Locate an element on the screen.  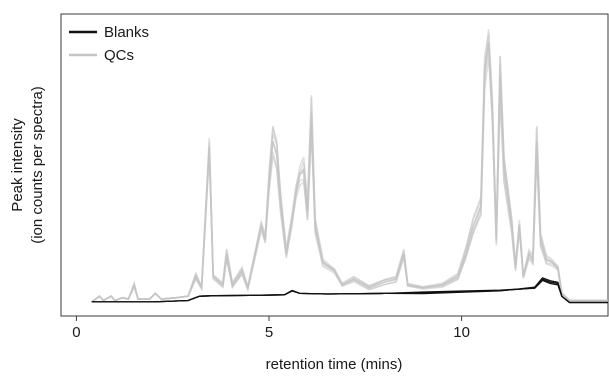
legend-label-blanks: Blanks is located at coordinates (126, 32).